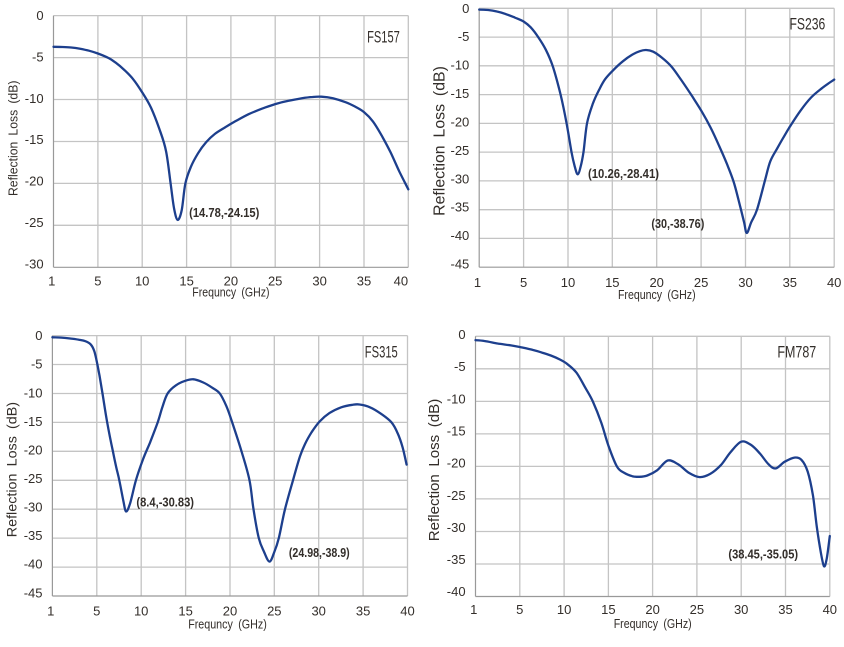 The width and height of the screenshot is (844, 647). Describe the element at coordinates (808, 24) in the screenshot. I see `svg-text: FS236` at that location.